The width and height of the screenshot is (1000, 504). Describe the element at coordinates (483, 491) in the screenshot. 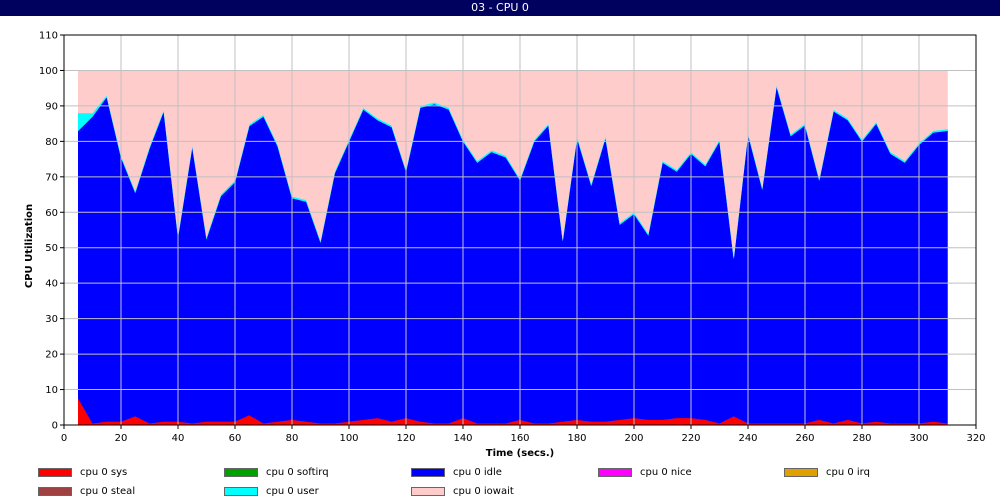

I see `legend-label: cpu 0 iowait` at that location.